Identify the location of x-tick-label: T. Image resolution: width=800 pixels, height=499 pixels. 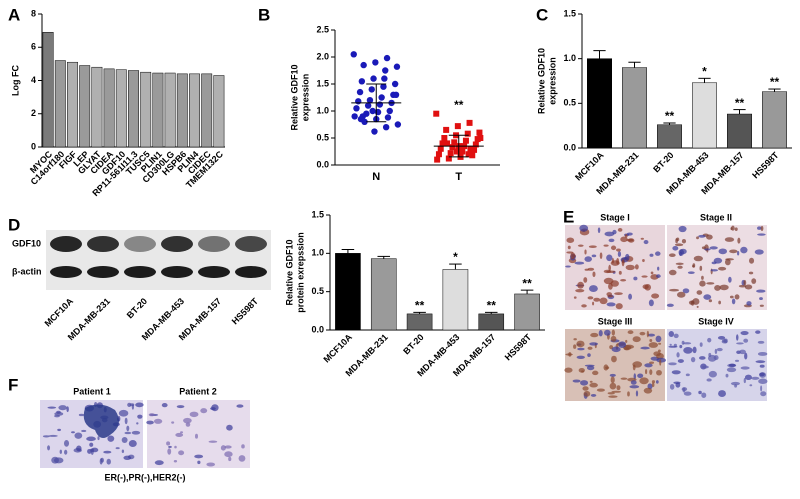
(458, 177).